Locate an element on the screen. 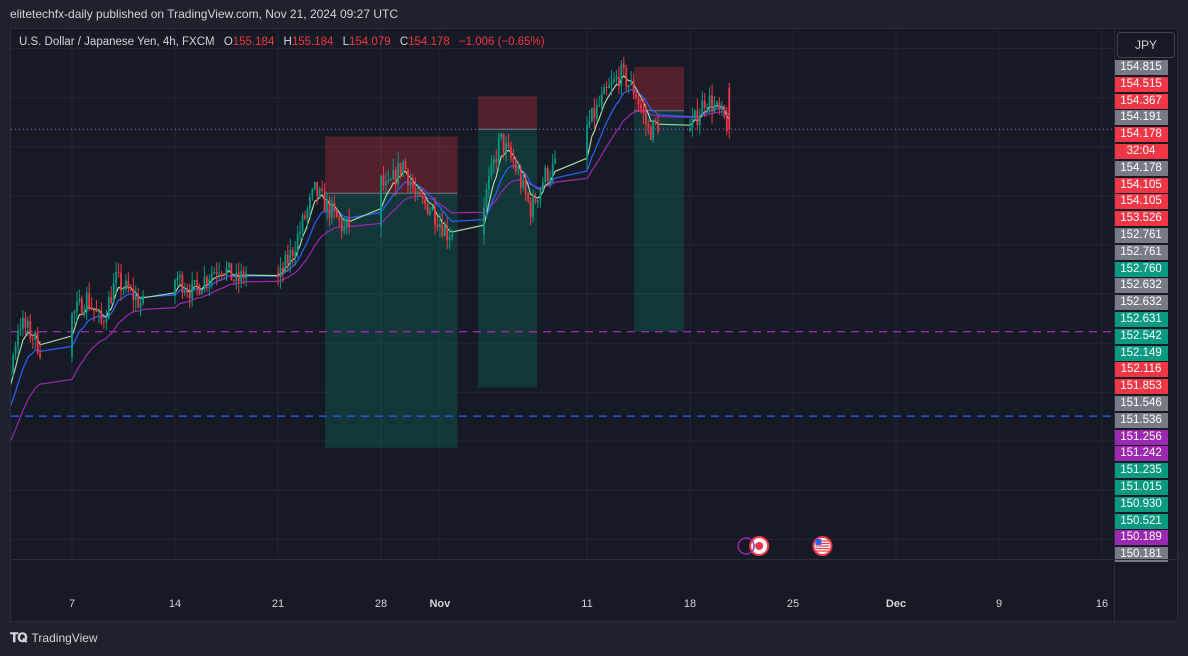 This screenshot has height=656, width=1188. price-label: 151.015 is located at coordinates (1141, 487).